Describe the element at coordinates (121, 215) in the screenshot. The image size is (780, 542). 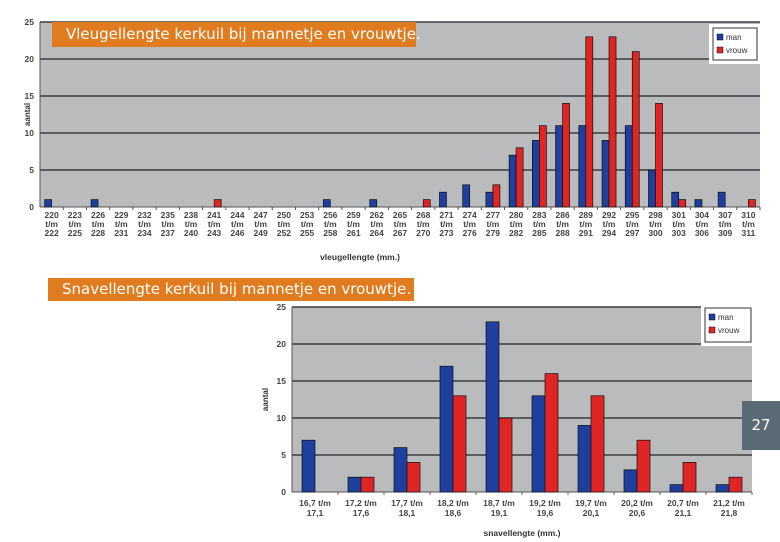
I see `chart1-x-tick-label: 229` at that location.